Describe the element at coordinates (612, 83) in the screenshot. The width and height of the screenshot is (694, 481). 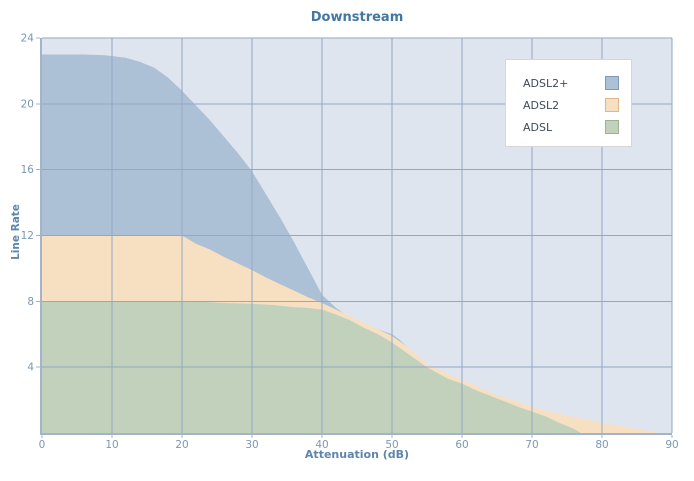
I see `legend-swatch-adsl2plus` at that location.